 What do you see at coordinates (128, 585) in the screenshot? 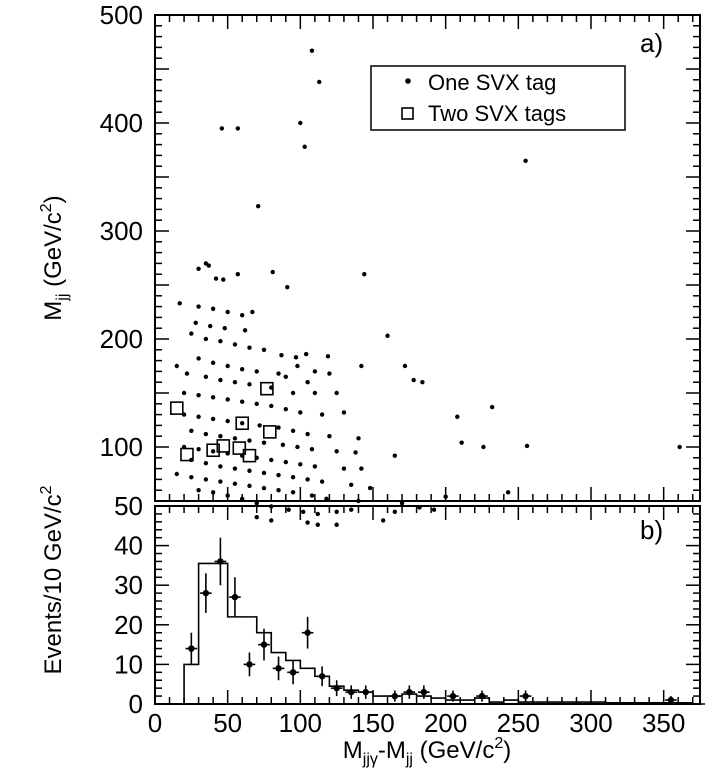
I see `b-ytick-label: 30` at bounding box center [128, 585].